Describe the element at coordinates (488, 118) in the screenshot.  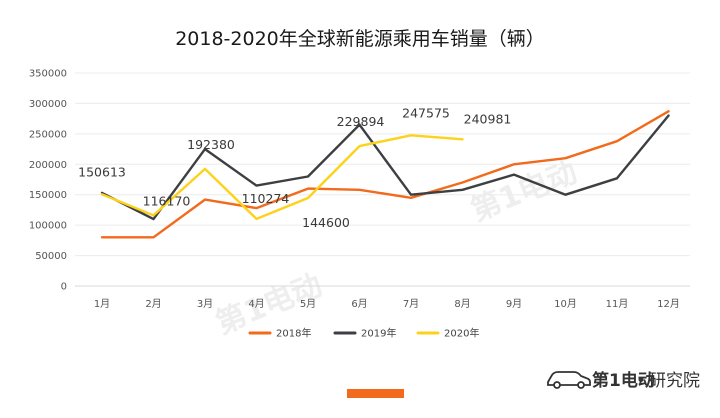
I see `data-label: 240981` at that location.